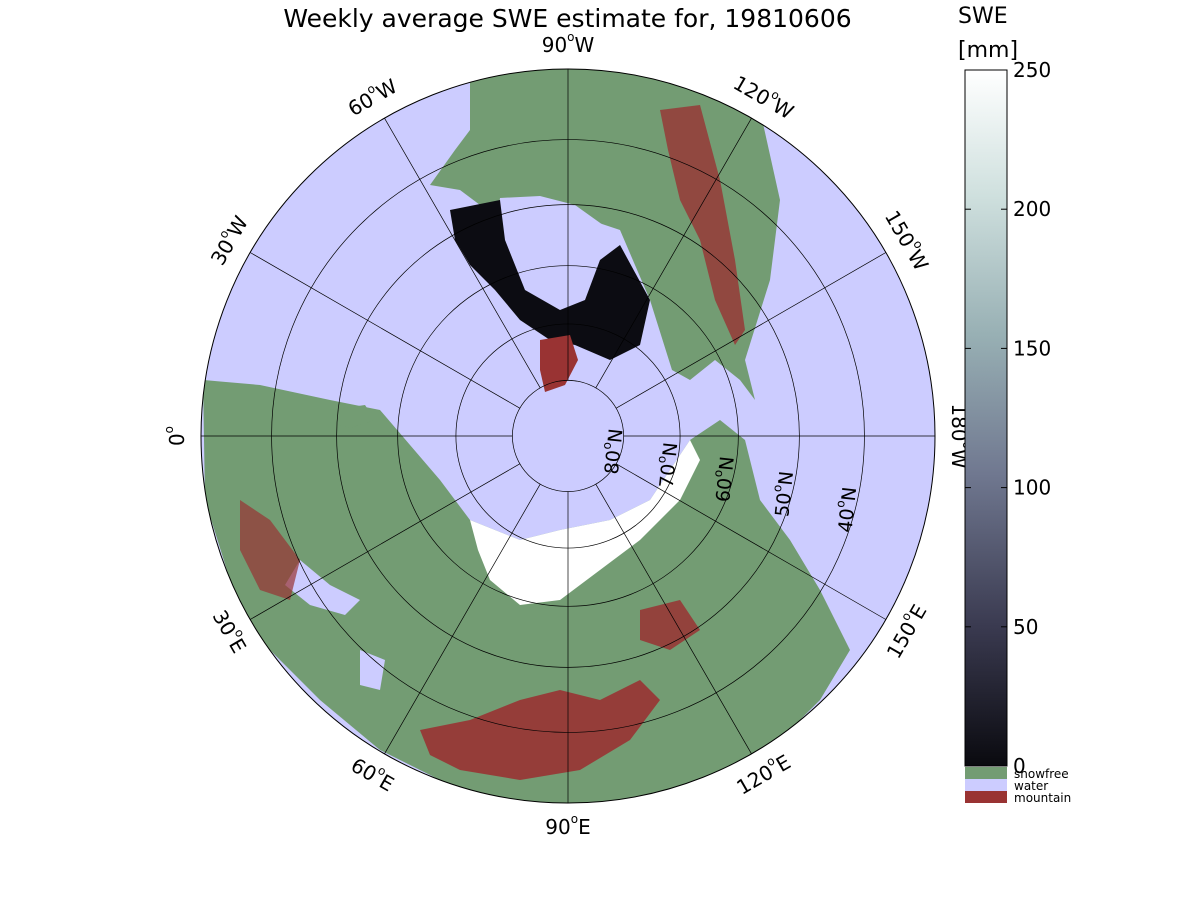 This screenshot has height=900, width=1200. Describe the element at coordinates (995, 766) in the screenshot. I see `colorbar-tick-0: 0` at that location.